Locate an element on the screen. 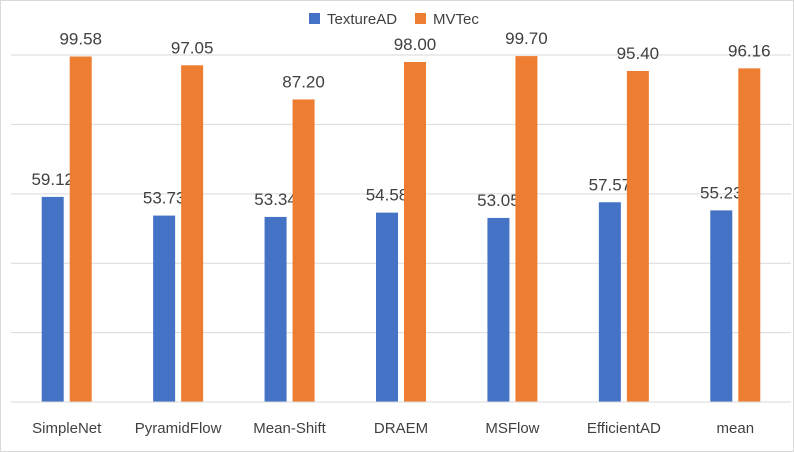  data-label-texturead-mean: 55.23 is located at coordinates (721, 192).